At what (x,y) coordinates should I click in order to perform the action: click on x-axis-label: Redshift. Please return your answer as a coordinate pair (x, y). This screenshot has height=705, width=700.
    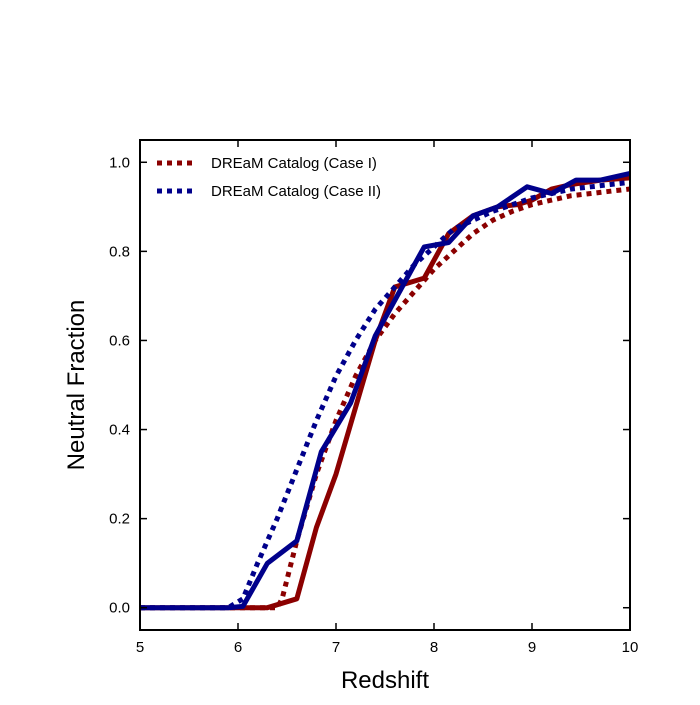
    Looking at the image, I should click on (385, 680).